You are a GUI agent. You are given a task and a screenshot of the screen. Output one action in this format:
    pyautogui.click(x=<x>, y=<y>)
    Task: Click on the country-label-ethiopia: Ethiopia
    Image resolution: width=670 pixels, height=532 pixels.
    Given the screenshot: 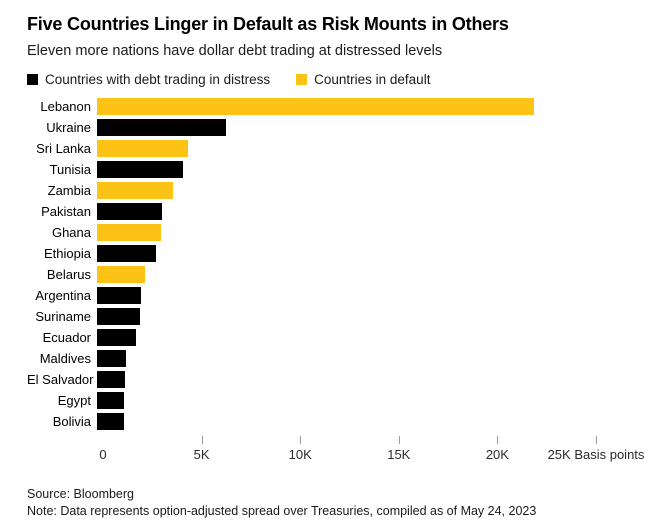 What is the action you would take?
    pyautogui.click(x=67, y=253)
    